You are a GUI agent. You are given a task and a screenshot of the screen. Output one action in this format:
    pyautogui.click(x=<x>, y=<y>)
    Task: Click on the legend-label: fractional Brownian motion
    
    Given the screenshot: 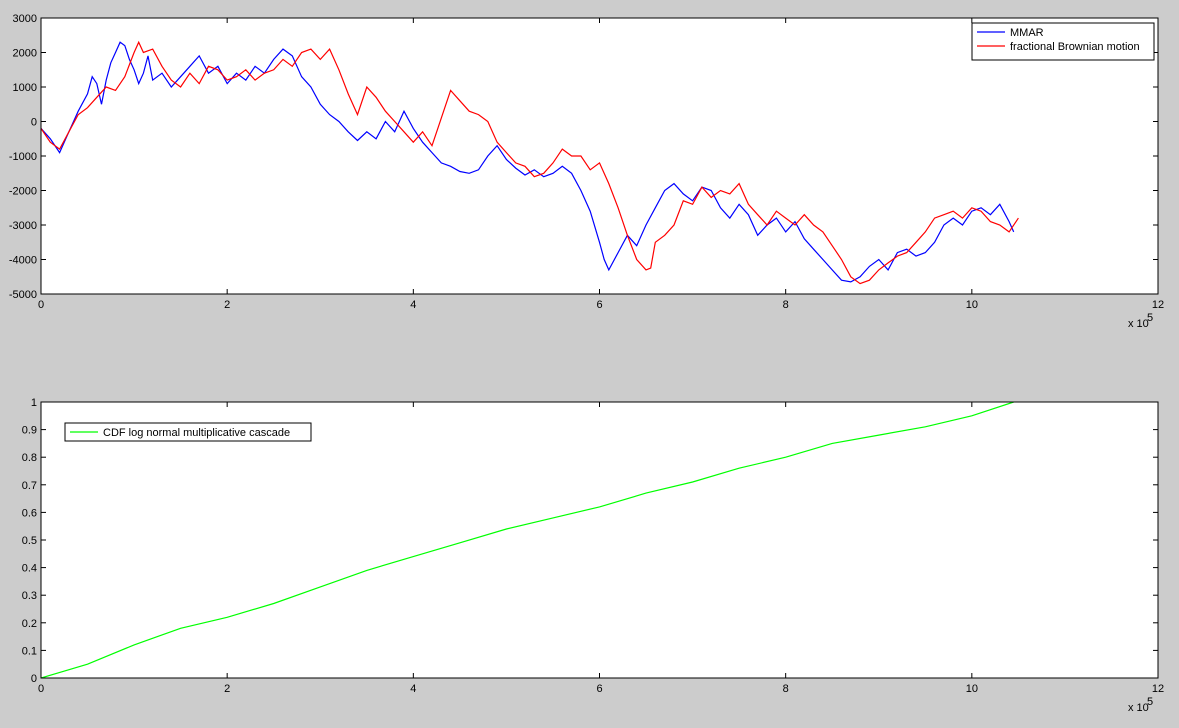 What is the action you would take?
    pyautogui.click(x=1075, y=47)
    